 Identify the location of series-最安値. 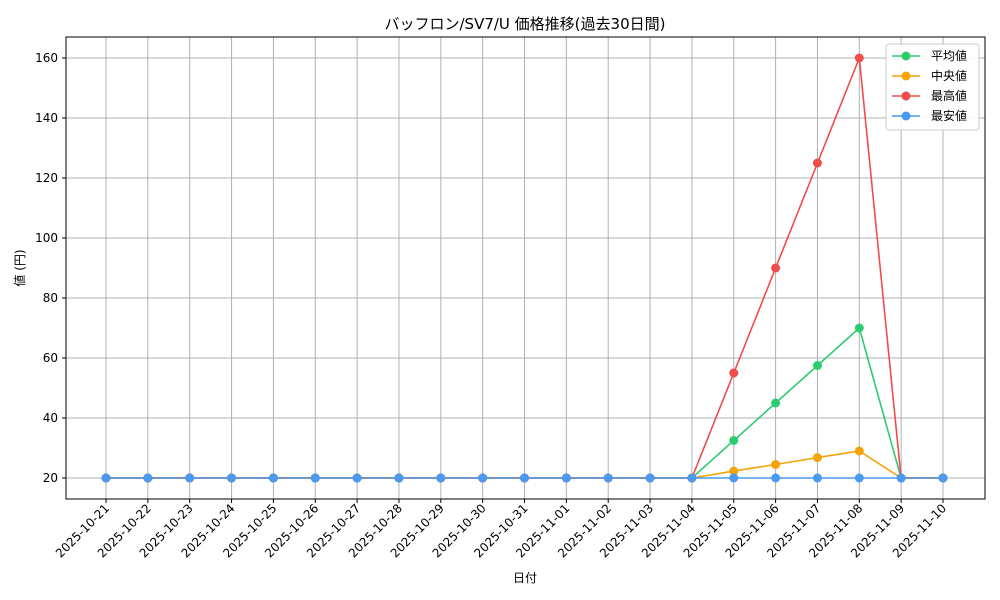
(524, 478).